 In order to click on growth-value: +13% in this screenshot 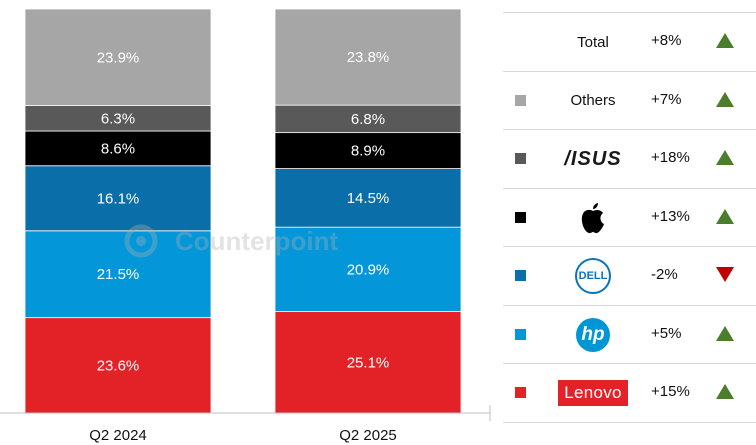, I will do `click(670, 216)`.